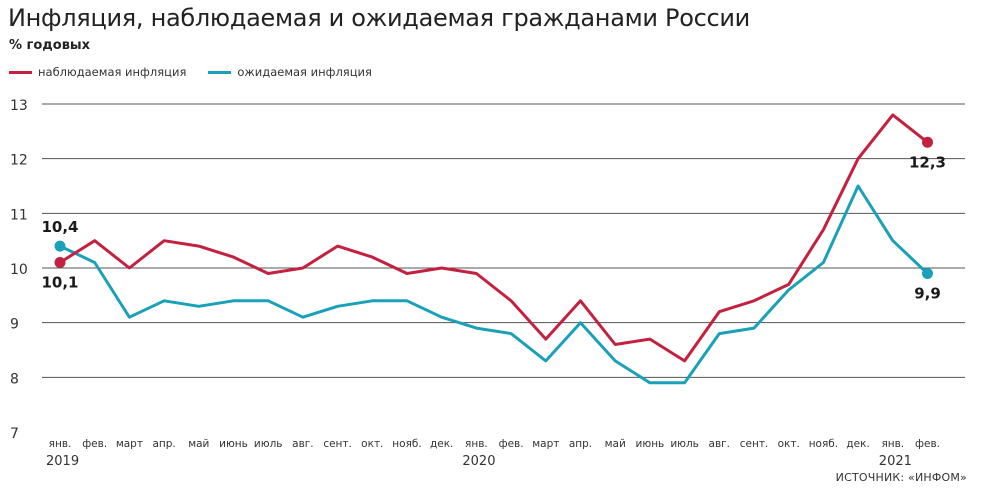 The height and width of the screenshot is (492, 981). What do you see at coordinates (220, 72) in the screenshot?
I see `legend-swatch-expected` at bounding box center [220, 72].